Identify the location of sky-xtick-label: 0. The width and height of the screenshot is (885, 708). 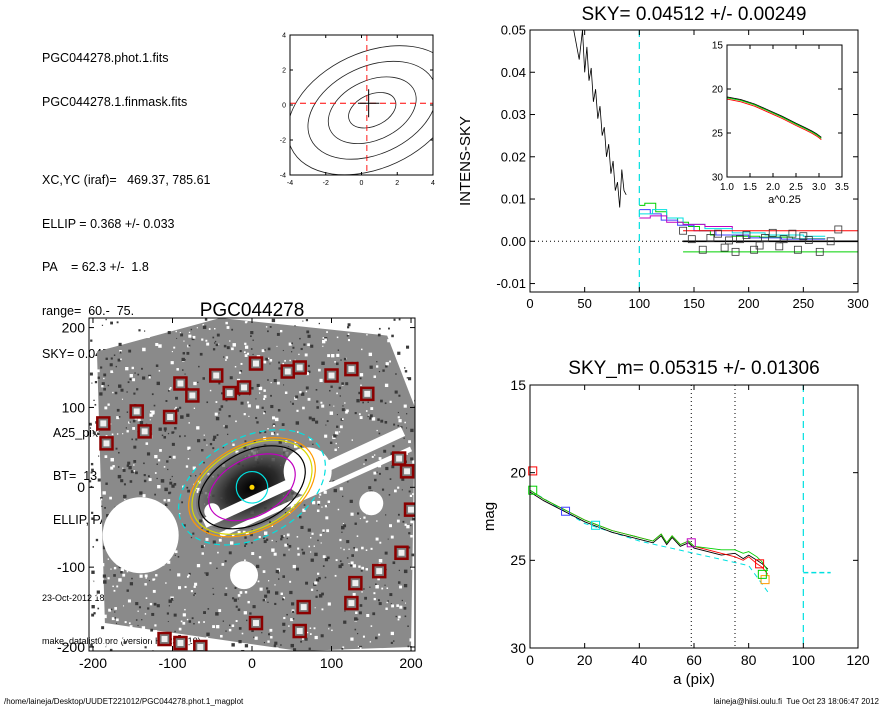
(529, 303).